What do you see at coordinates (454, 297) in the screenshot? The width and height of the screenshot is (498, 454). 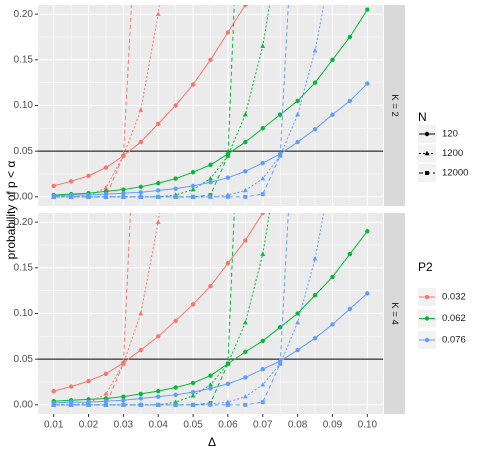 I see `legend-label: 0.032` at bounding box center [454, 297].